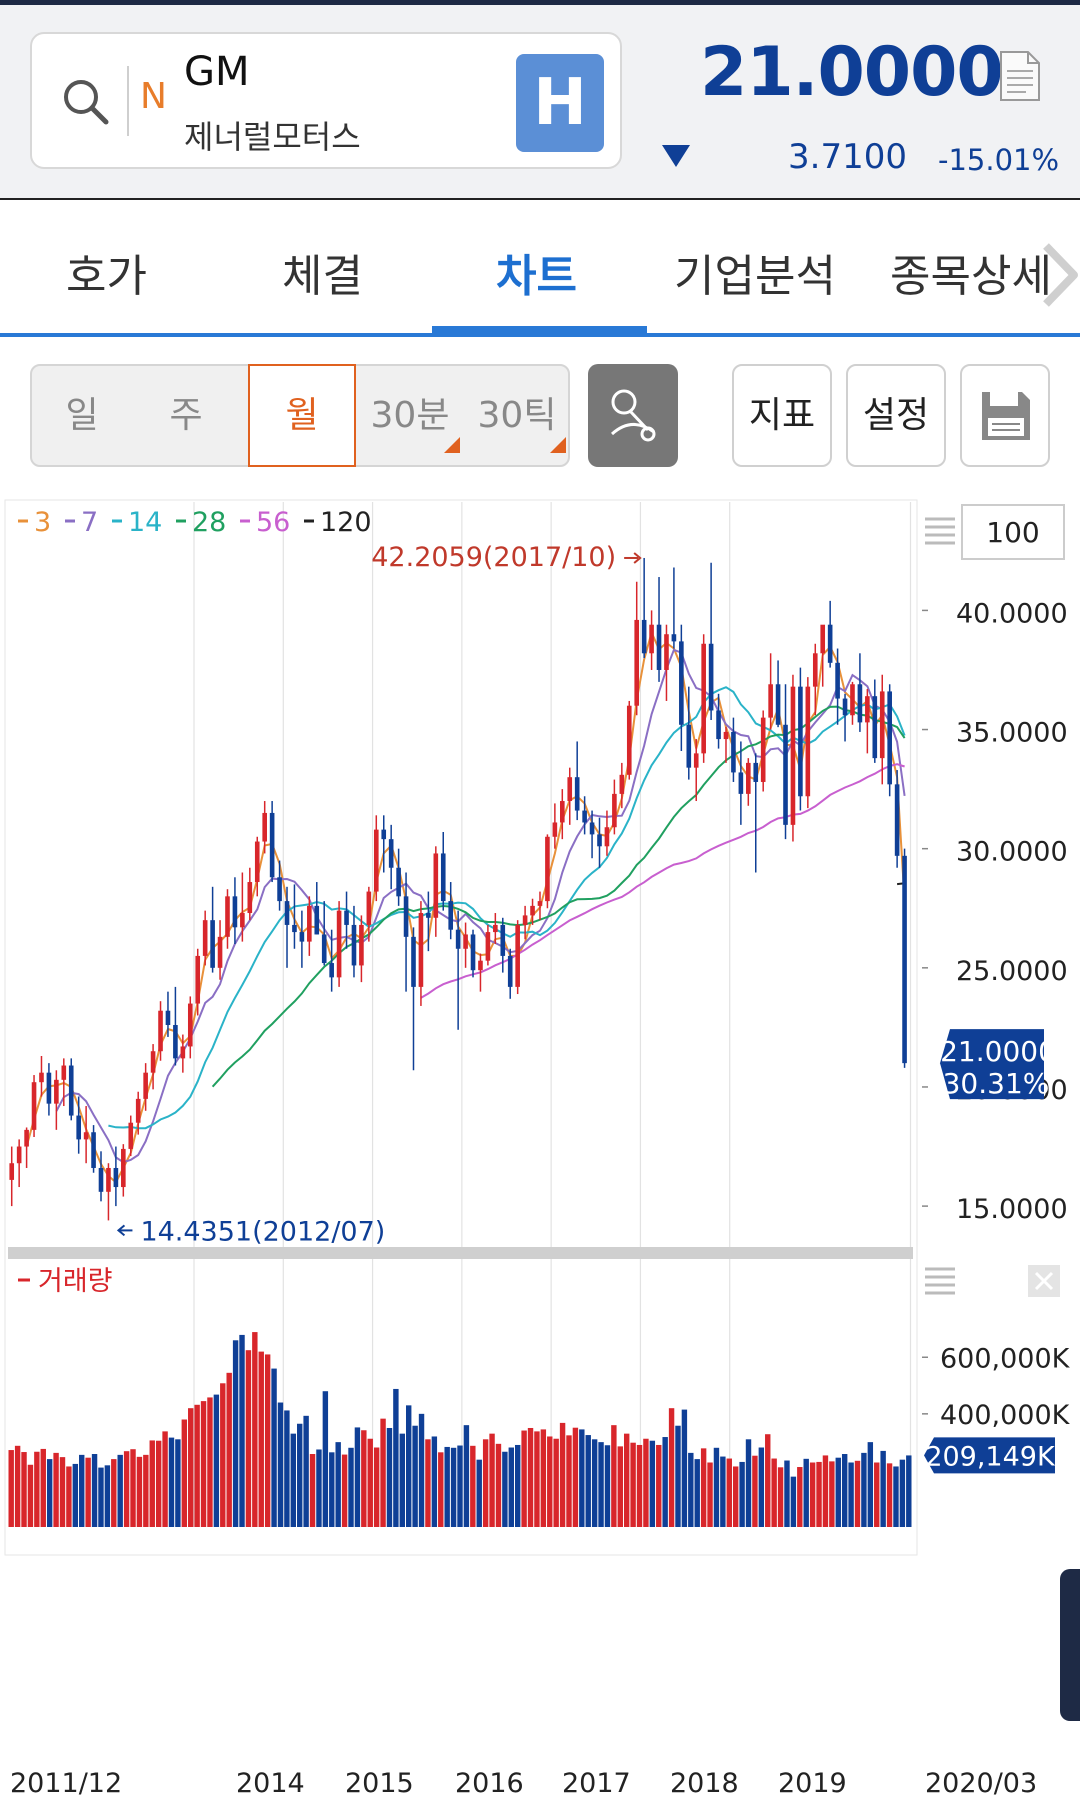  What do you see at coordinates (704, 1783) in the screenshot?
I see `x-axis-label: 2018` at bounding box center [704, 1783].